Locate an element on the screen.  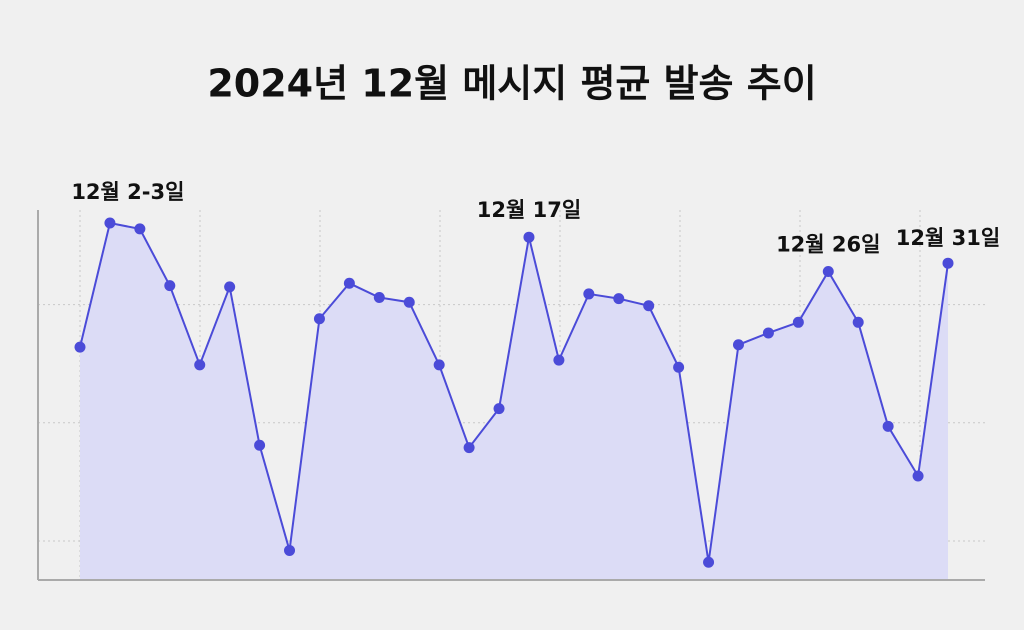
chart-title: 2024년 12월 메시지 평균 발송 추이 is located at coordinates (511, 84).